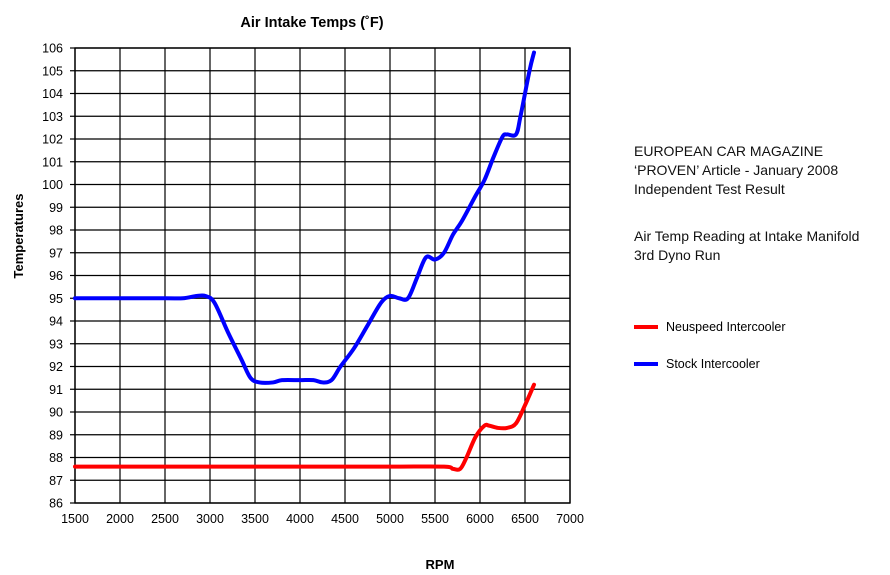 The height and width of the screenshot is (575, 890). I want to click on x-tick-label: 4500, so click(345, 519).